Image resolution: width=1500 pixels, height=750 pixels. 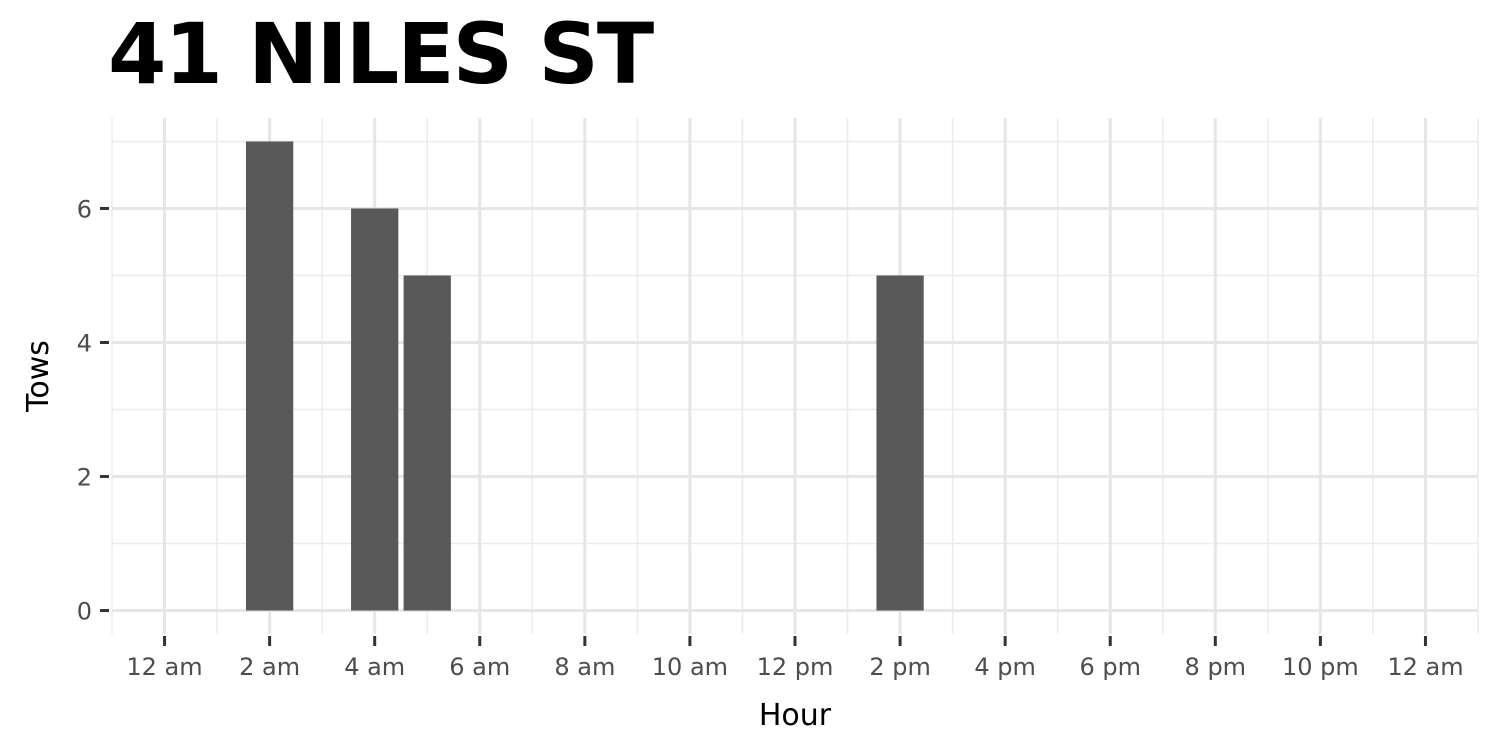 What do you see at coordinates (1005, 667) in the screenshot?
I see `x-tick-label: 4 pm` at bounding box center [1005, 667].